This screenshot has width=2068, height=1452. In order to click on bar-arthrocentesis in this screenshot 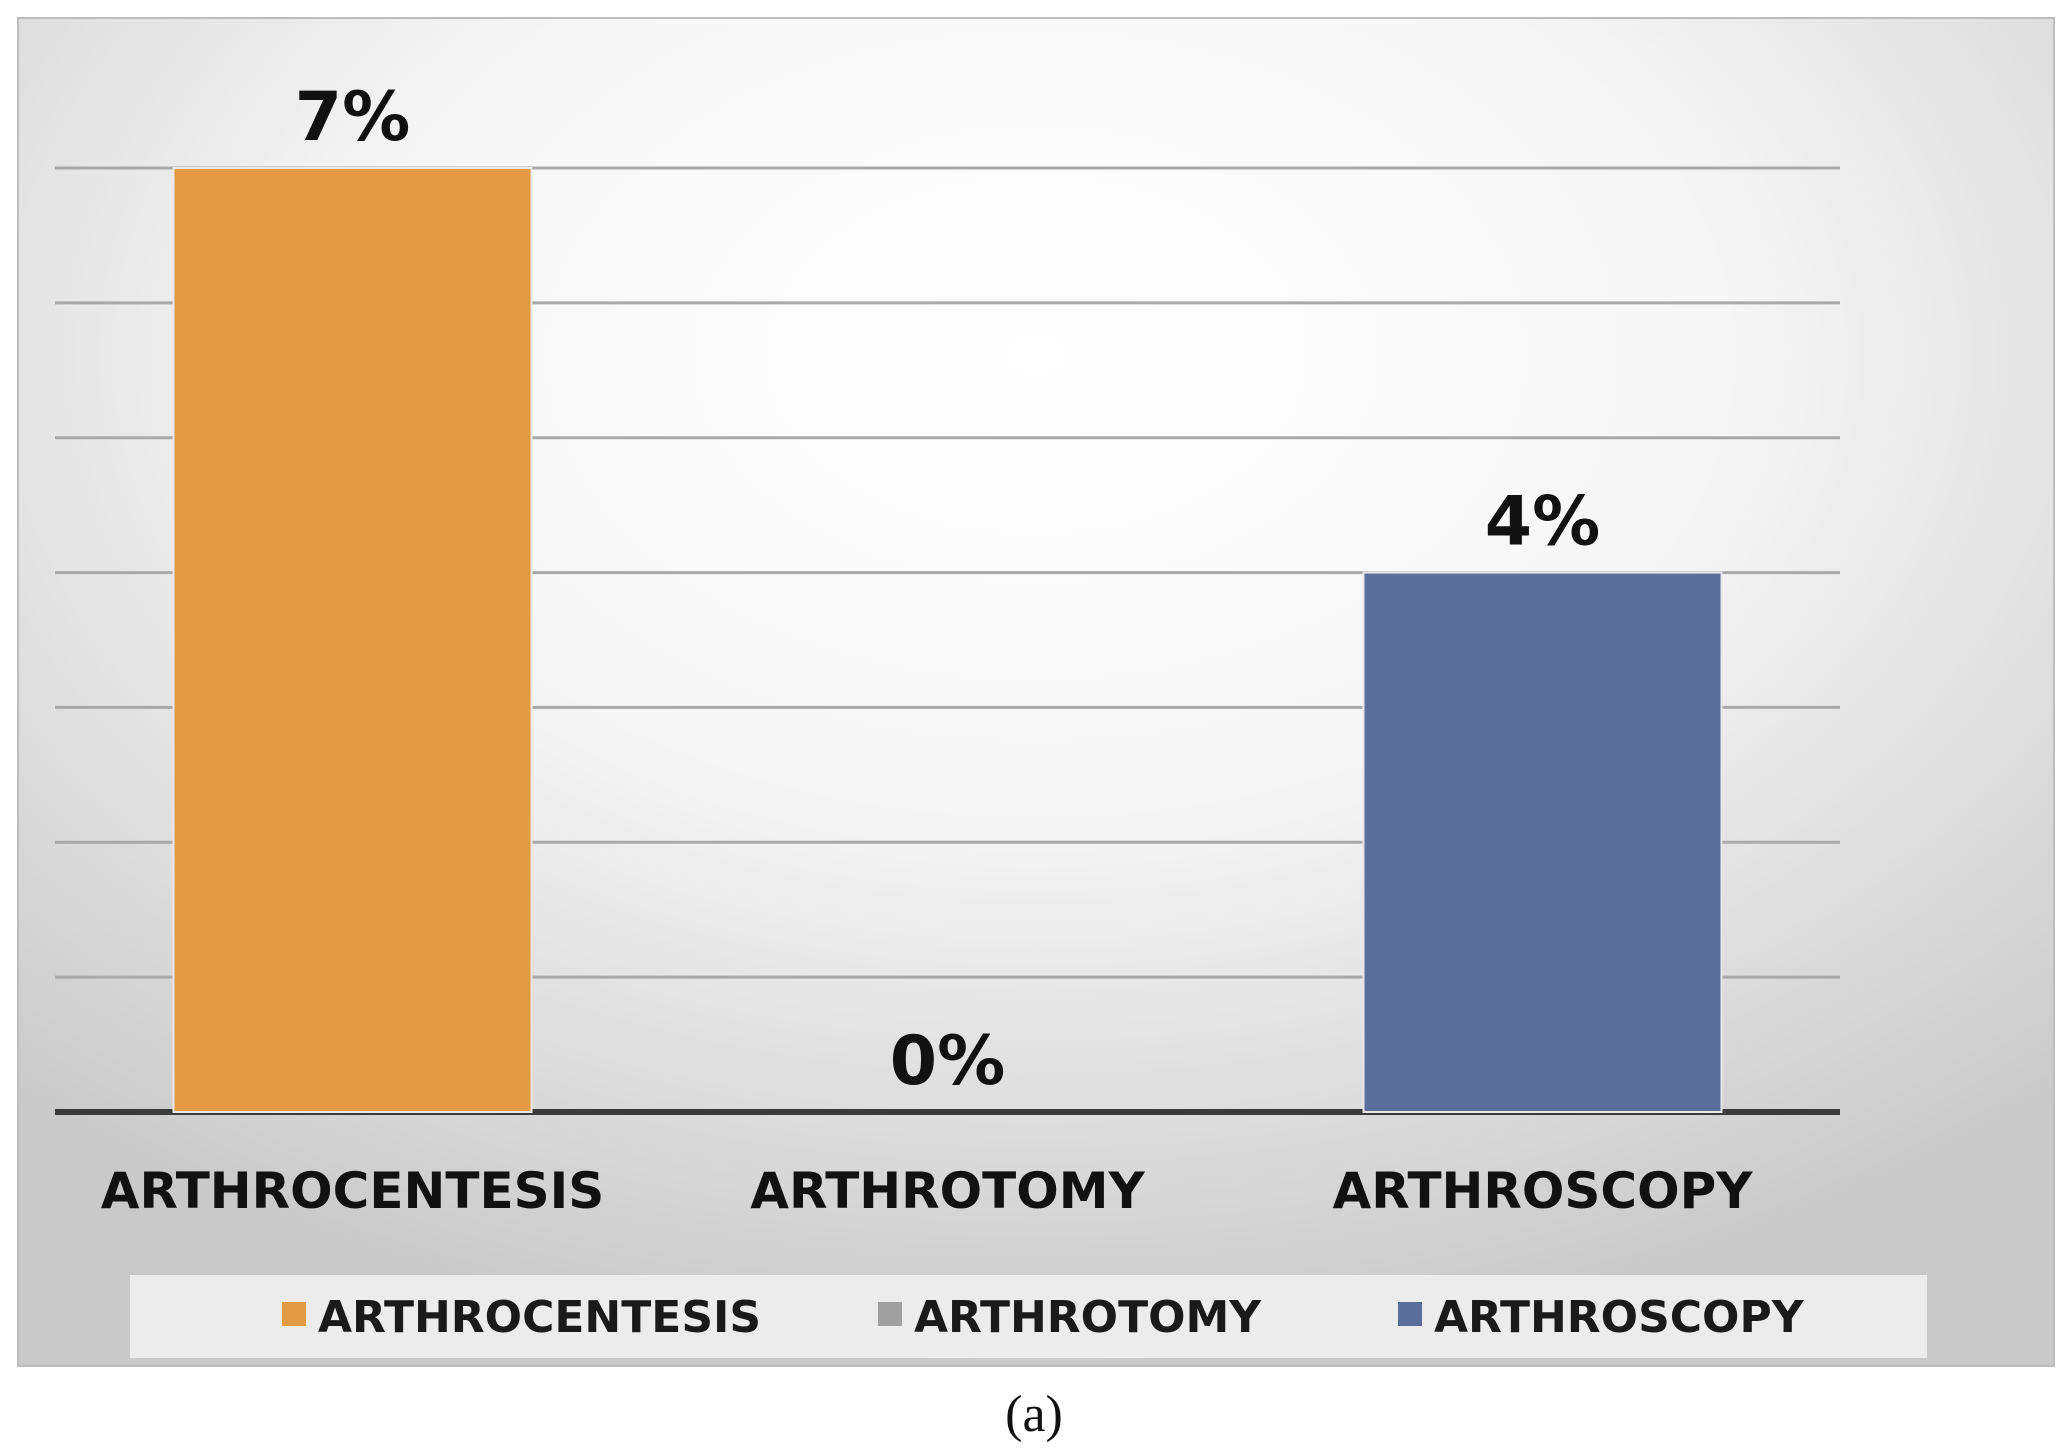, I will do `click(352, 640)`.